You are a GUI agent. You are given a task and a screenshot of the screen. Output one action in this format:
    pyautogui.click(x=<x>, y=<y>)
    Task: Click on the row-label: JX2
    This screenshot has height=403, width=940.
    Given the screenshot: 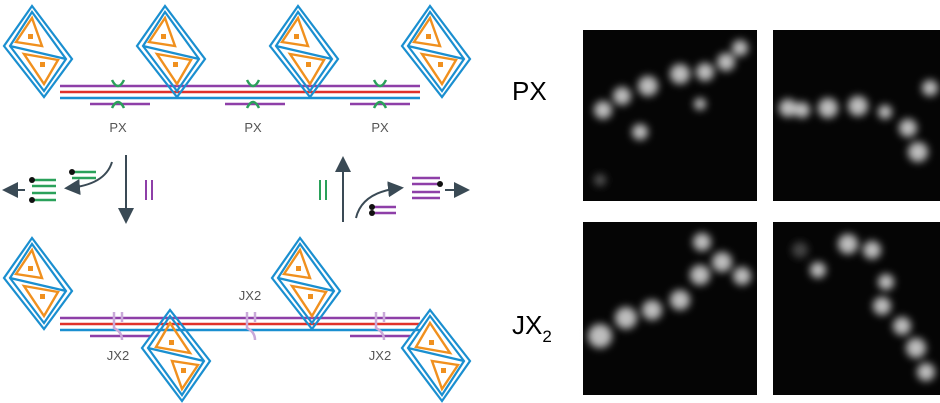 What is the action you would take?
    pyautogui.click(x=532, y=328)
    